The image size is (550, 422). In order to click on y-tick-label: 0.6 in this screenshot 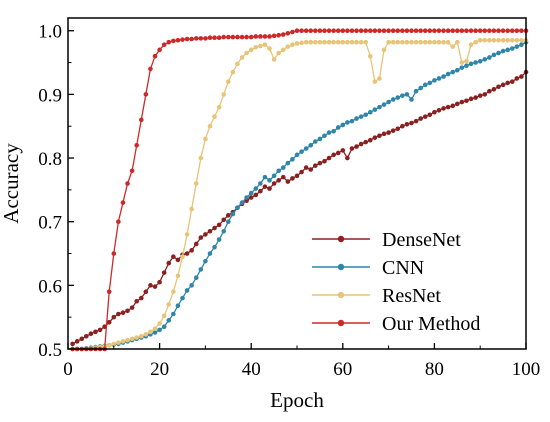, I will do `click(50, 286)`.